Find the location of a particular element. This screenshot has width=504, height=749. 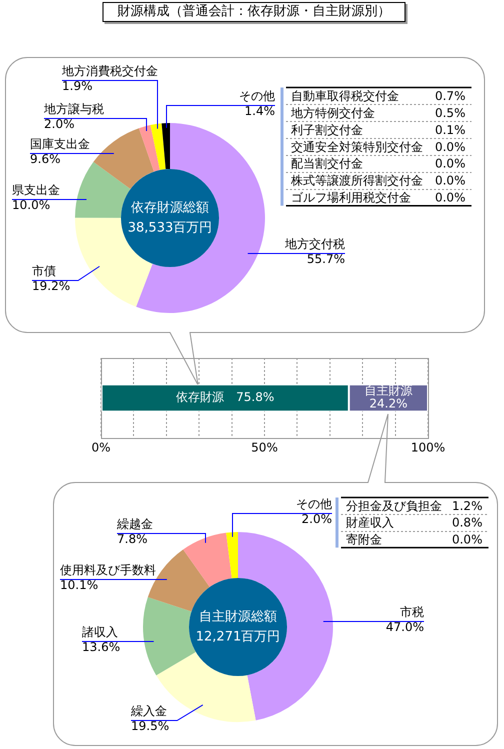

text: 依存財源総額 is located at coordinates (170, 208).